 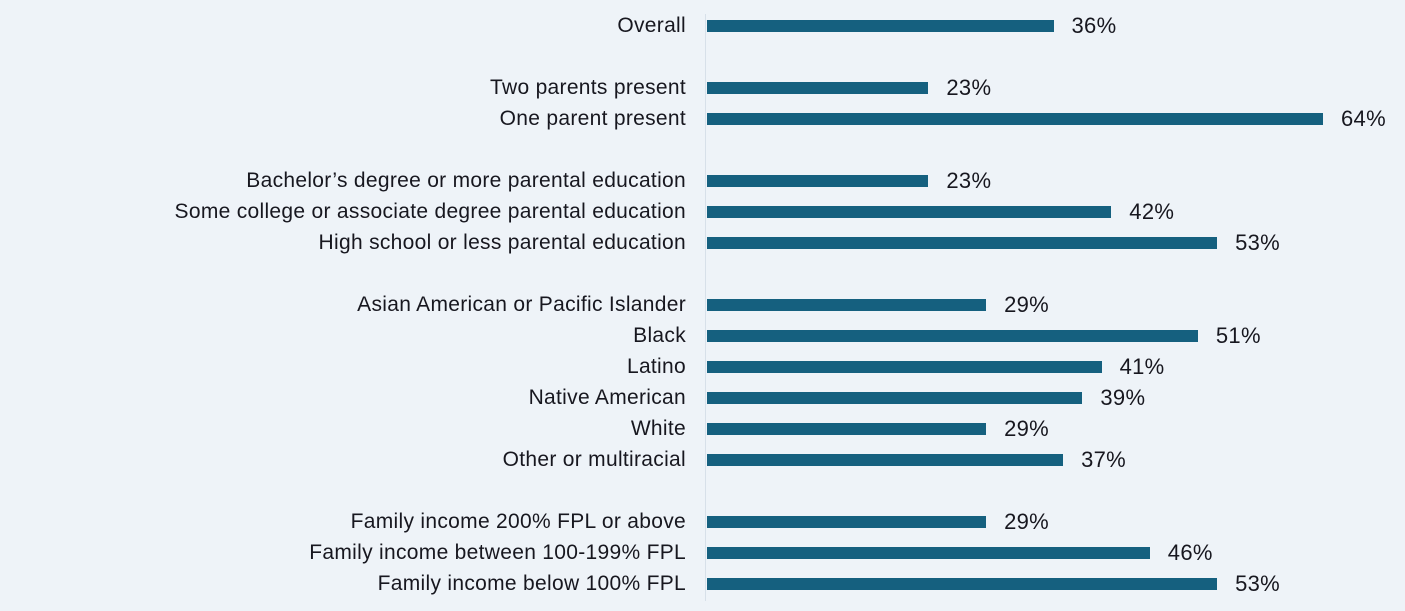 What do you see at coordinates (531, 583) in the screenshot?
I see `category-label: Family income below 100% FPL` at bounding box center [531, 583].